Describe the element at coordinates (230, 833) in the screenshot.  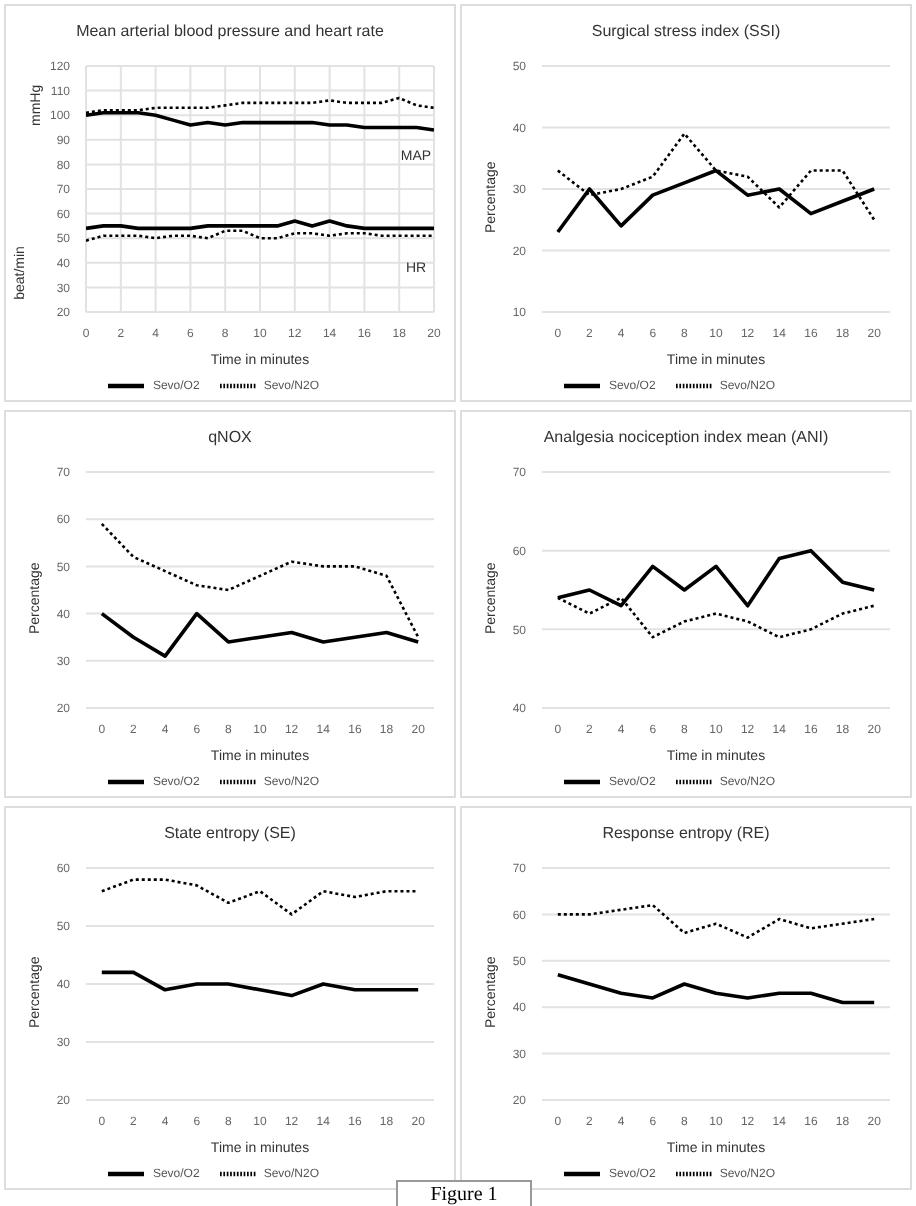
I see `chart-title: State entropy (SE)` at that location.